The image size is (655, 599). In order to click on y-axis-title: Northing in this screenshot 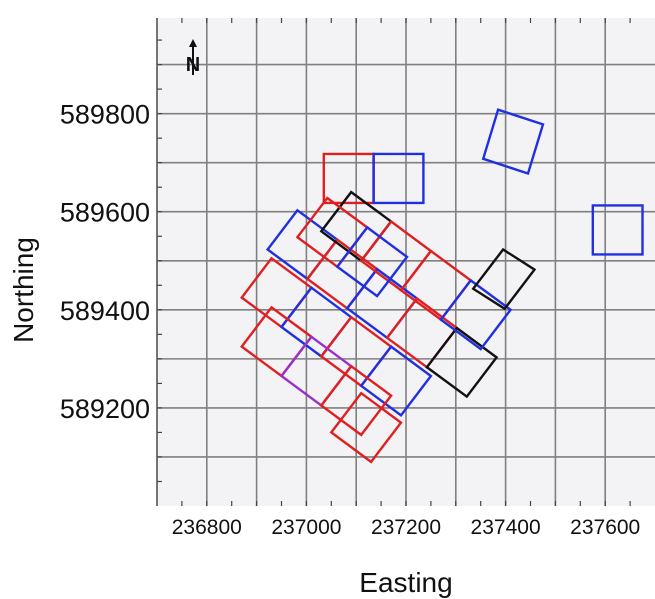, I will do `click(23, 290)`.